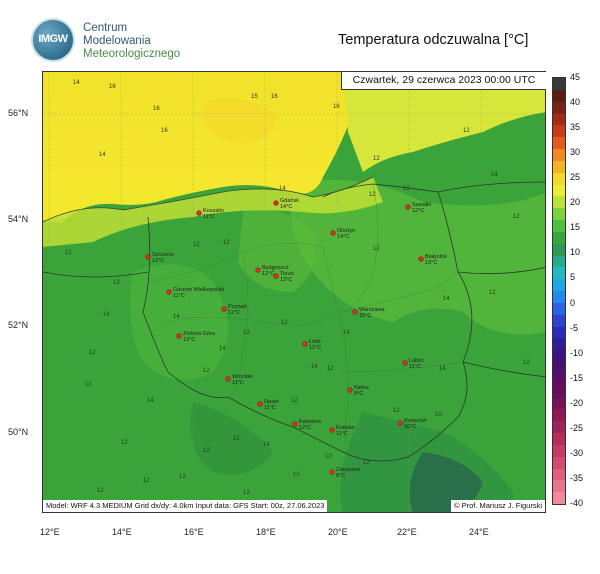 The image size is (600, 574). Describe the element at coordinates (358, 394) in the screenshot. I see `city-temp: 9°C` at that location.